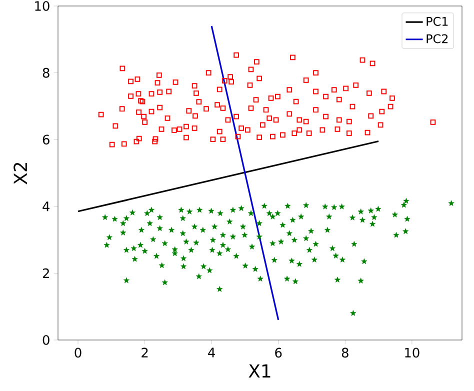 This screenshot has height=391, width=474. Describe the element at coordinates (46, 73) in the screenshot. I see `y-tick-label: 8` at that location.